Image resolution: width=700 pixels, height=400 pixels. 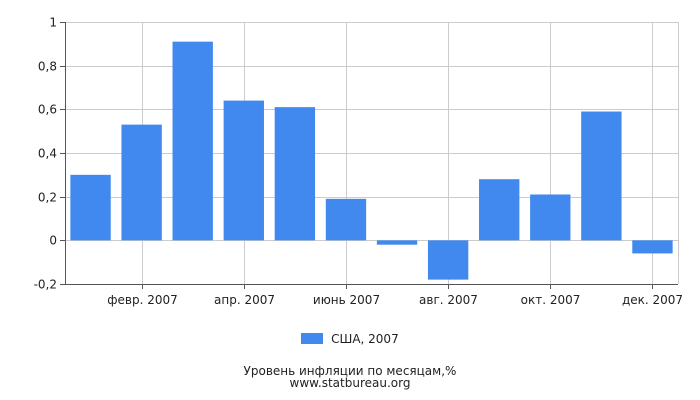 What do you see at coordinates (142, 300) in the screenshot?
I see `x-tick-label: февр. 2007` at bounding box center [142, 300].